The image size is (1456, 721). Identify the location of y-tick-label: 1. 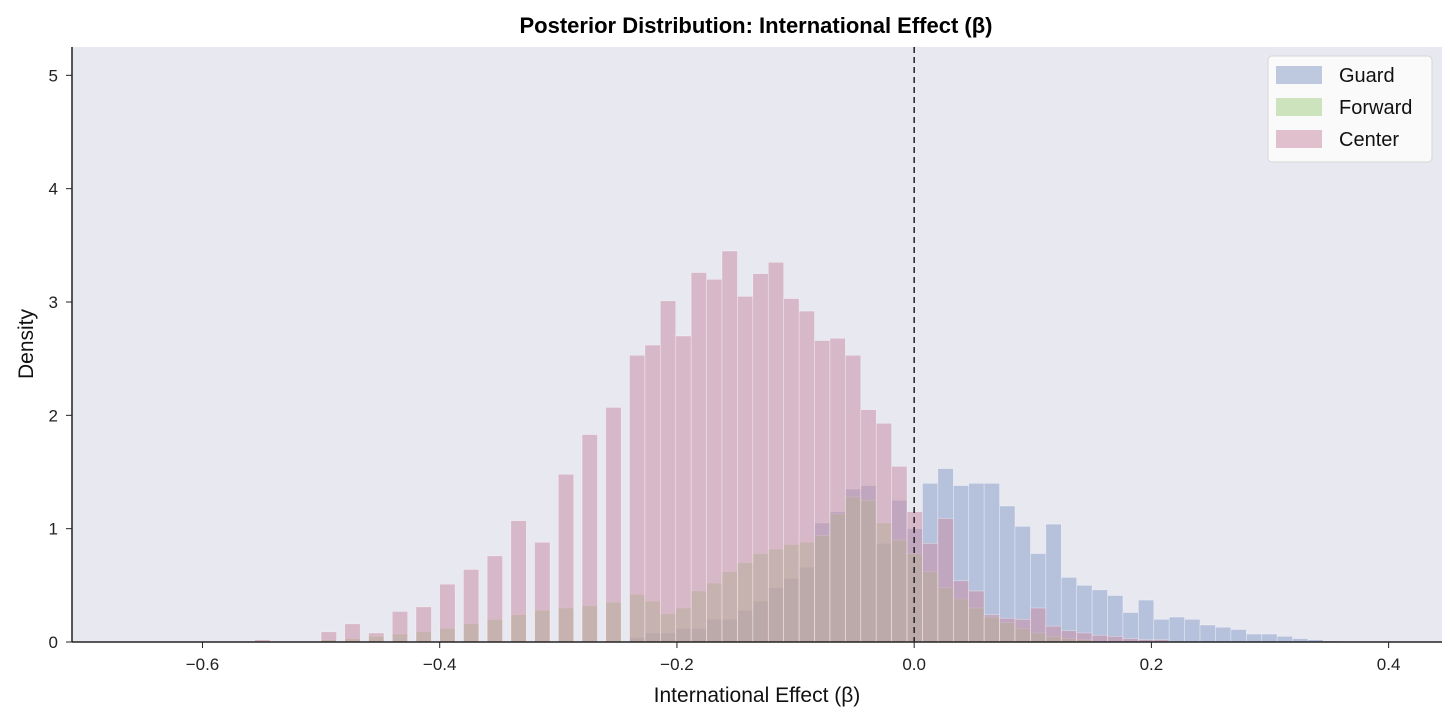
(53, 529).